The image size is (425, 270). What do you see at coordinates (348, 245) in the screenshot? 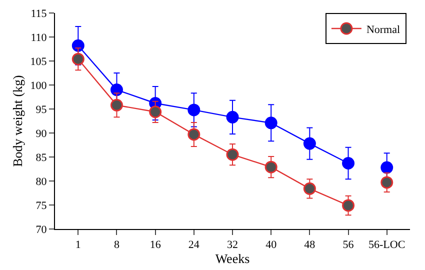
I see `x-tick-label: 56` at bounding box center [348, 245].